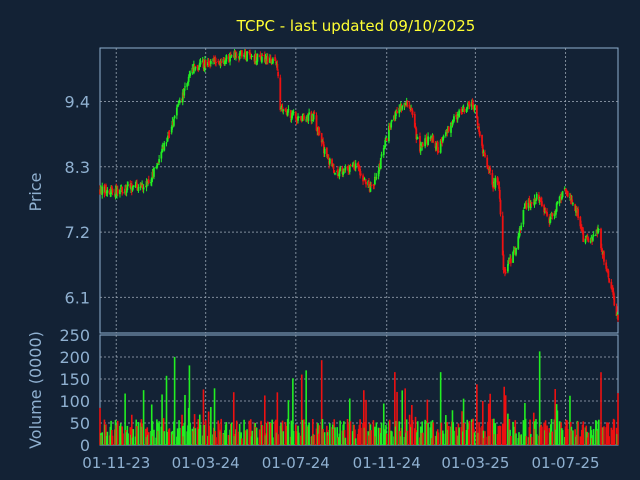  Describe the element at coordinates (74, 357) in the screenshot. I see `volume-y-tick: 200` at that location.